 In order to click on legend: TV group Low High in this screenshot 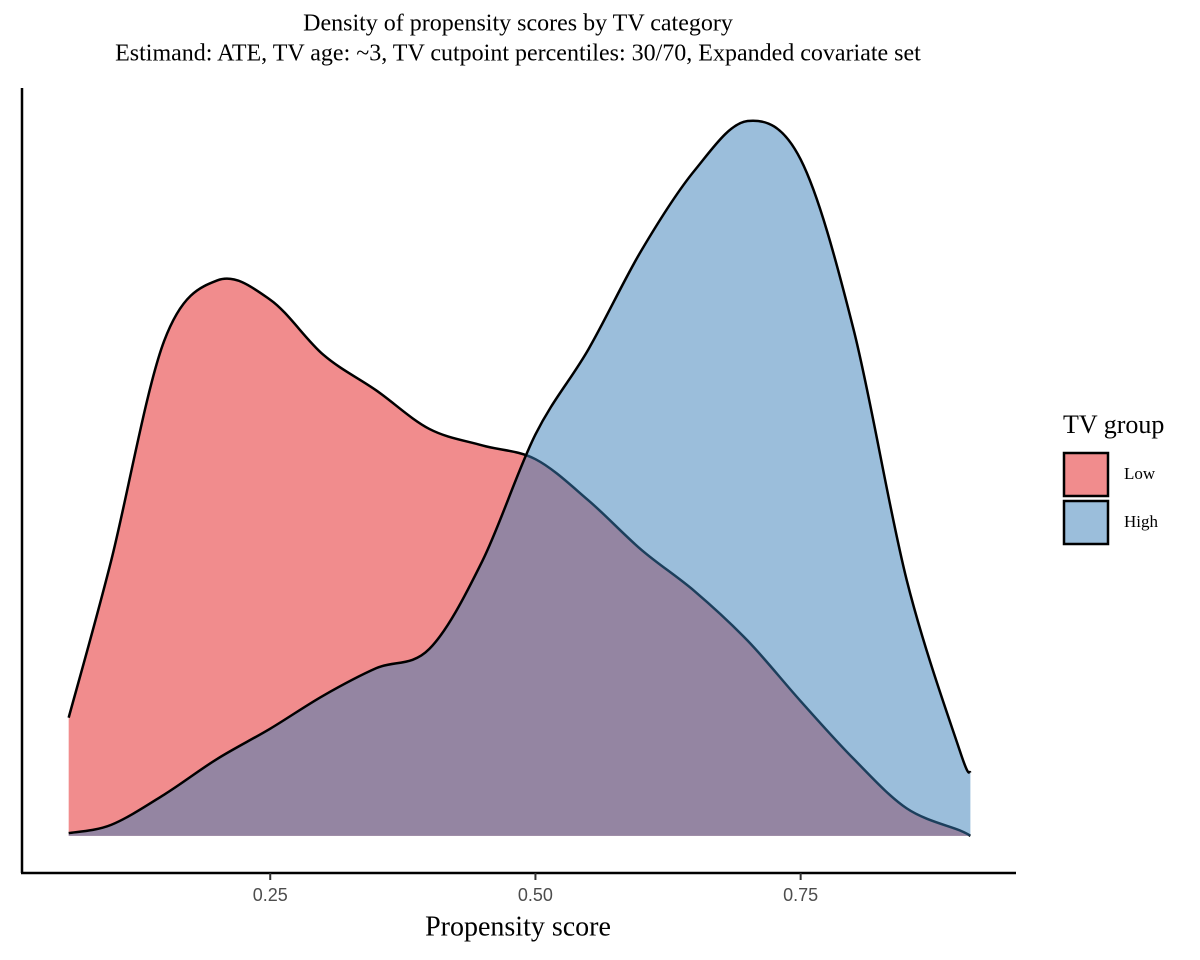, I will do `click(1113, 478)`.